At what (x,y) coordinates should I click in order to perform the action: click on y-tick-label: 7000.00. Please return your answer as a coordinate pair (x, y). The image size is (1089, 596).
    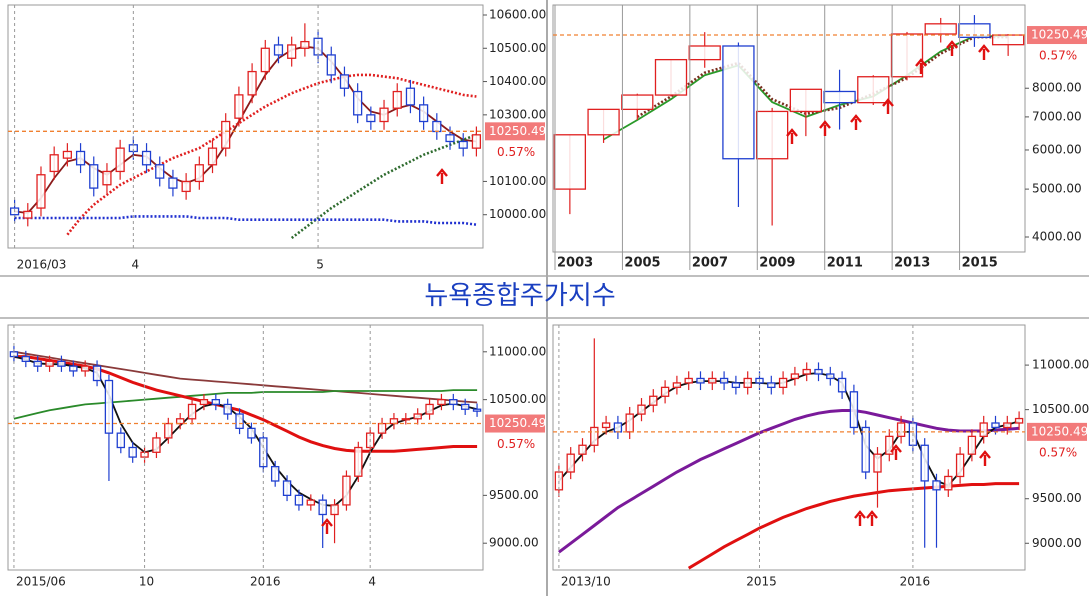
    Looking at the image, I should click on (1057, 116).